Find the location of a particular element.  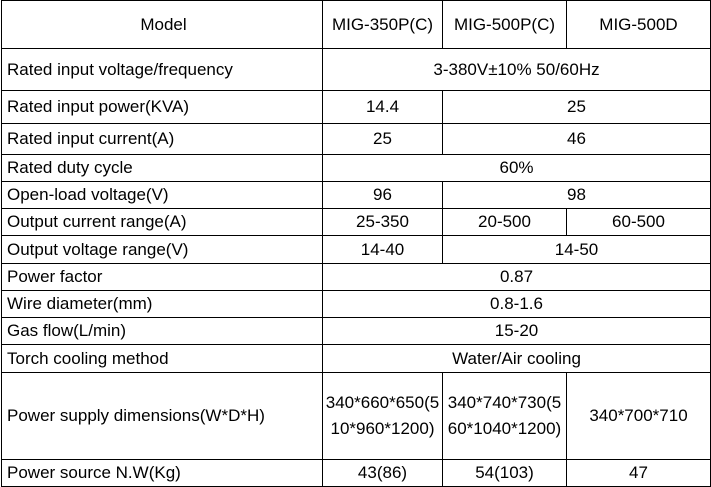

table-cell: 43(86) is located at coordinates (382, 473).